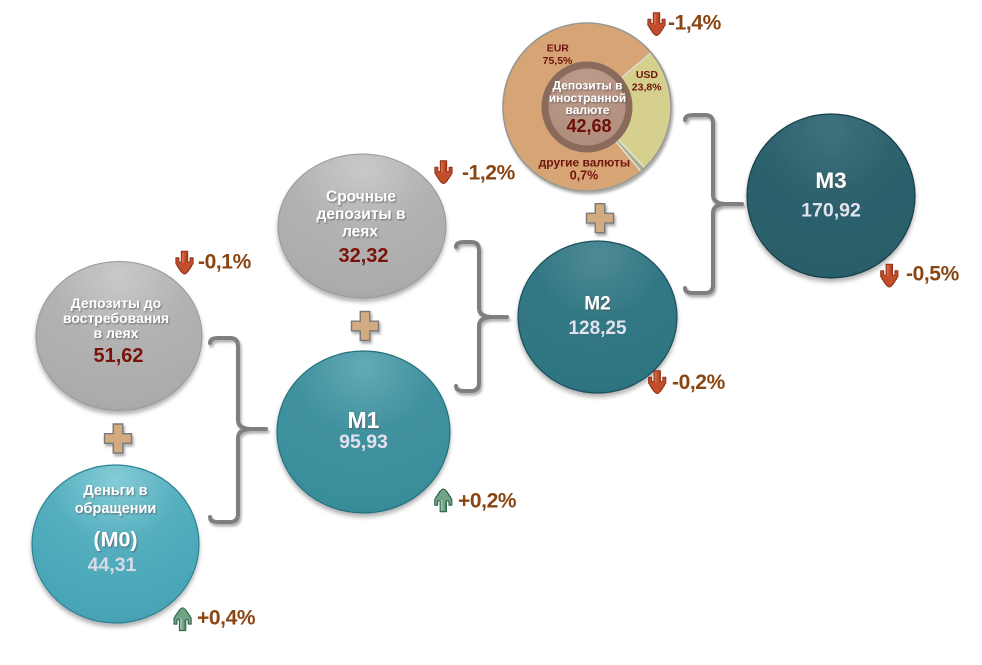 This screenshot has height=665, width=982. I want to click on svg-text: +0,4%, so click(226, 618).